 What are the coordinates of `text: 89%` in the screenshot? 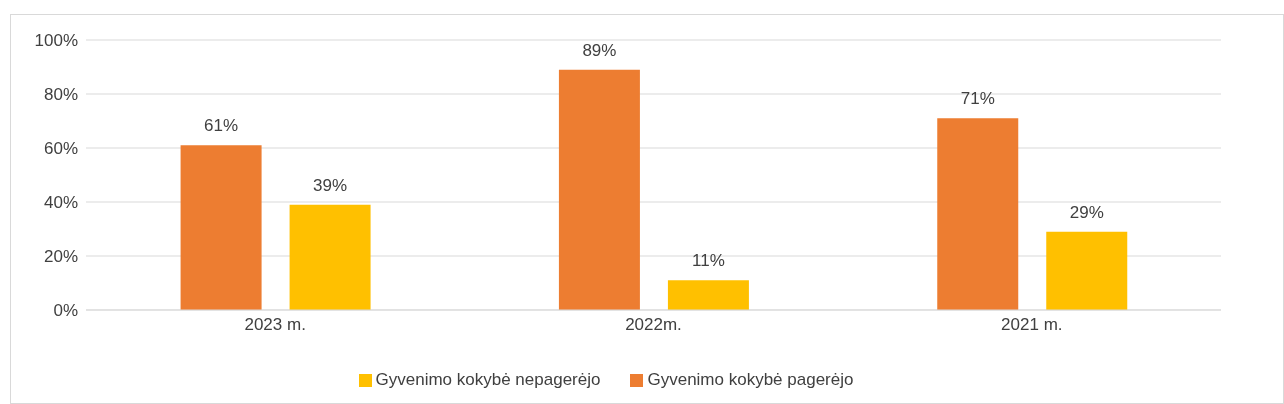 It's located at (599, 50).